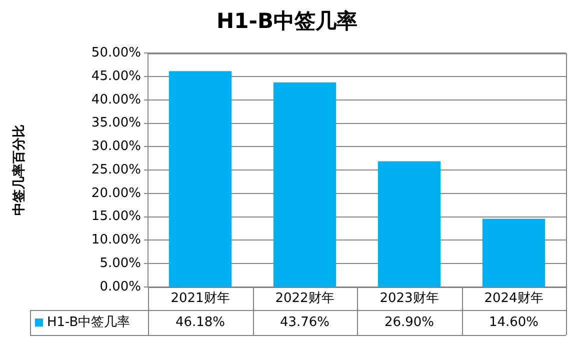 The image size is (578, 348). I want to click on data-label: 14.60%, so click(513, 322).